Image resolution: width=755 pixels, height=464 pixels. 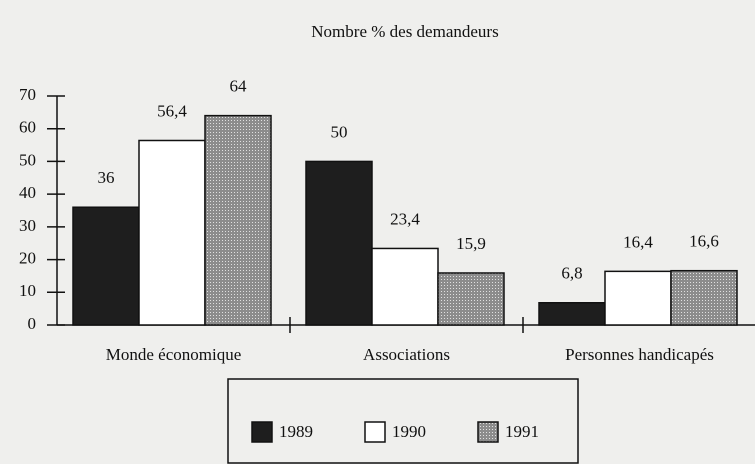 What do you see at coordinates (106, 177) in the screenshot?
I see `value-label: 36` at bounding box center [106, 177].